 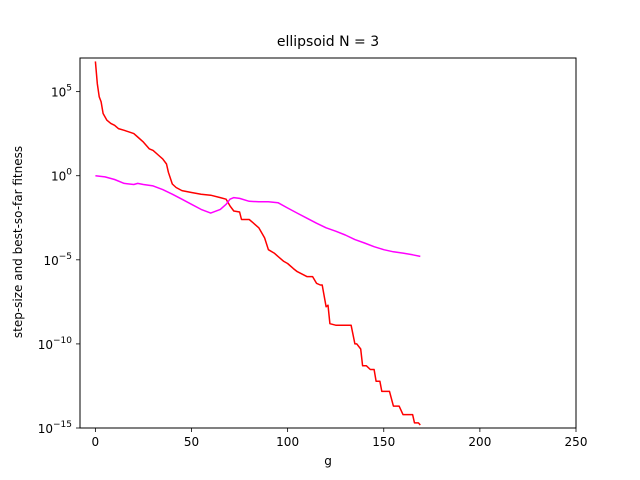 What do you see at coordinates (340, 438) in the screenshot?
I see `x-ticks: 0 50 100 150 200 250` at bounding box center [340, 438].